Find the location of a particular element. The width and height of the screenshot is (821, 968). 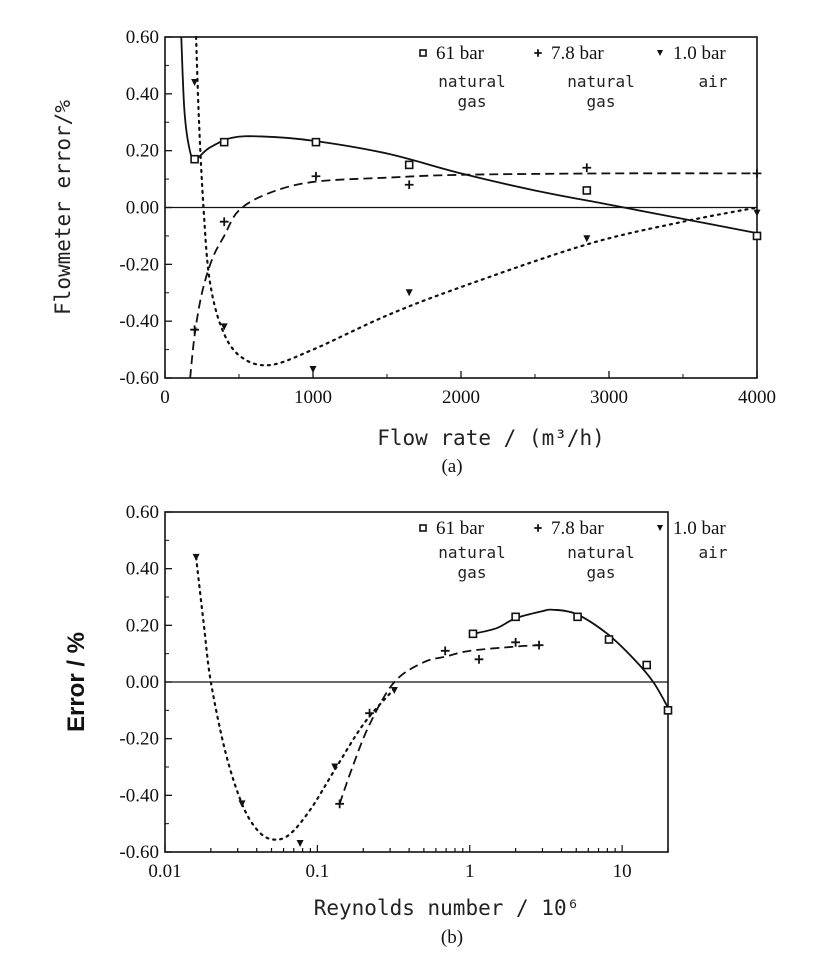

x-tick-label: 4000 is located at coordinates (757, 397).